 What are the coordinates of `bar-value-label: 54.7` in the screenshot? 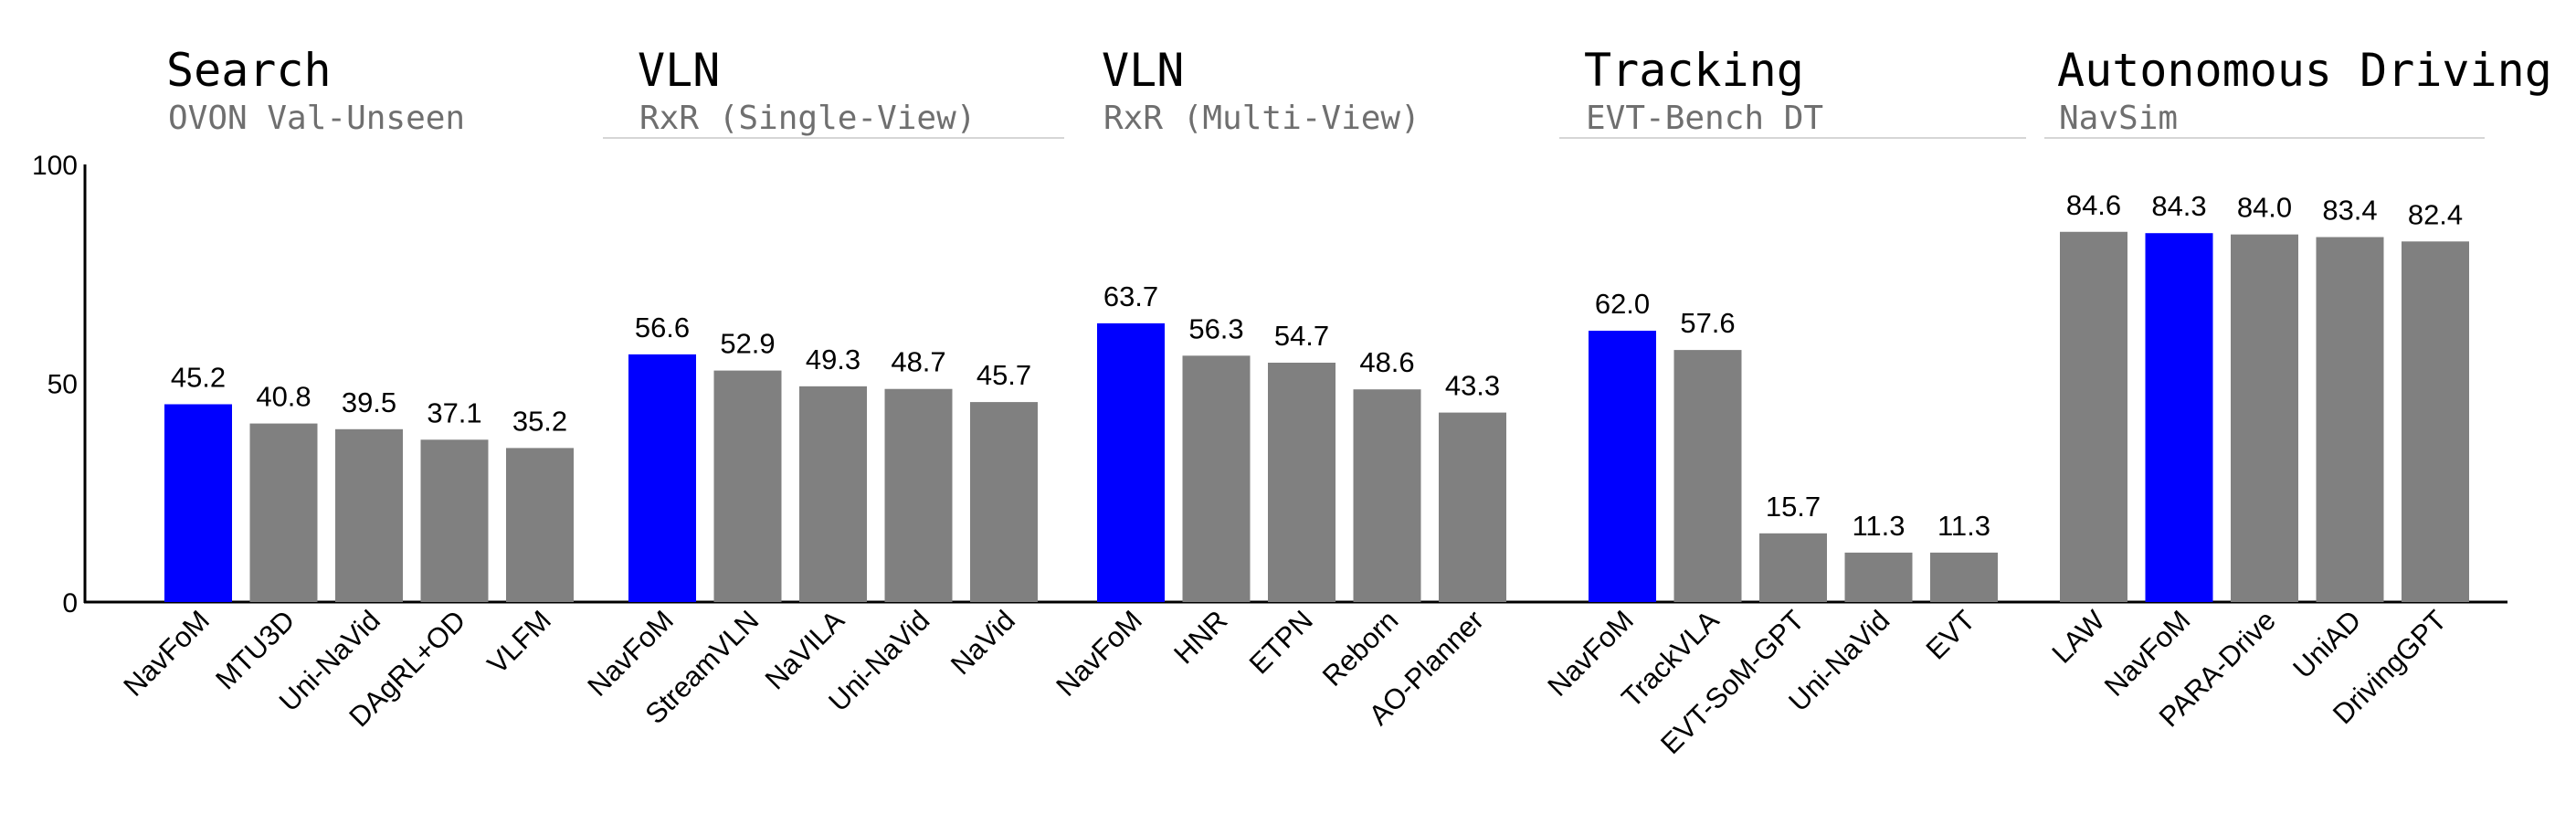 It's located at (1301, 336).